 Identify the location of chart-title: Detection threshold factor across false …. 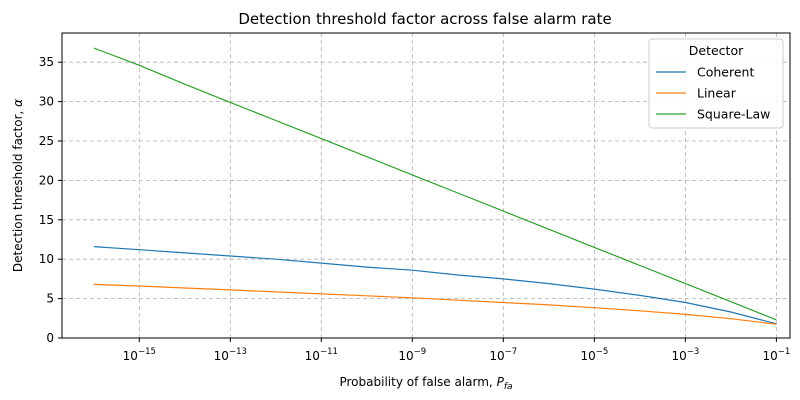
(424, 19).